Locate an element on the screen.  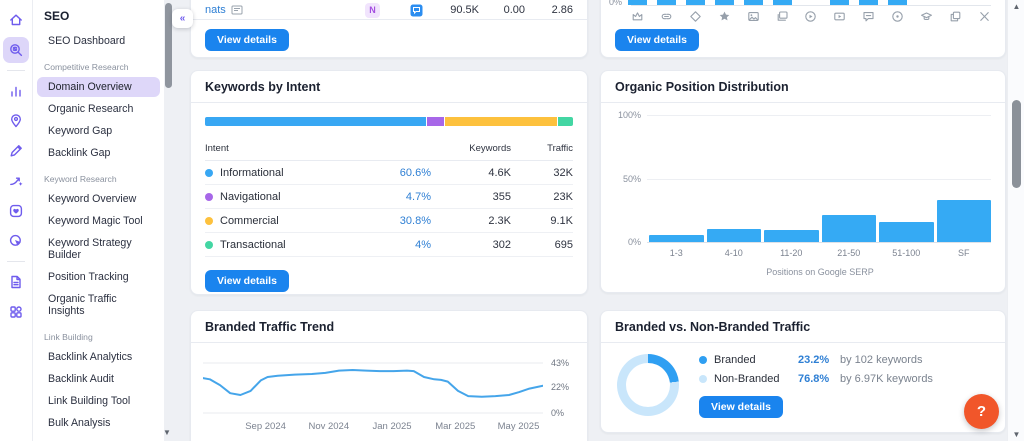
intent-label: Navigational is located at coordinates (250, 196).